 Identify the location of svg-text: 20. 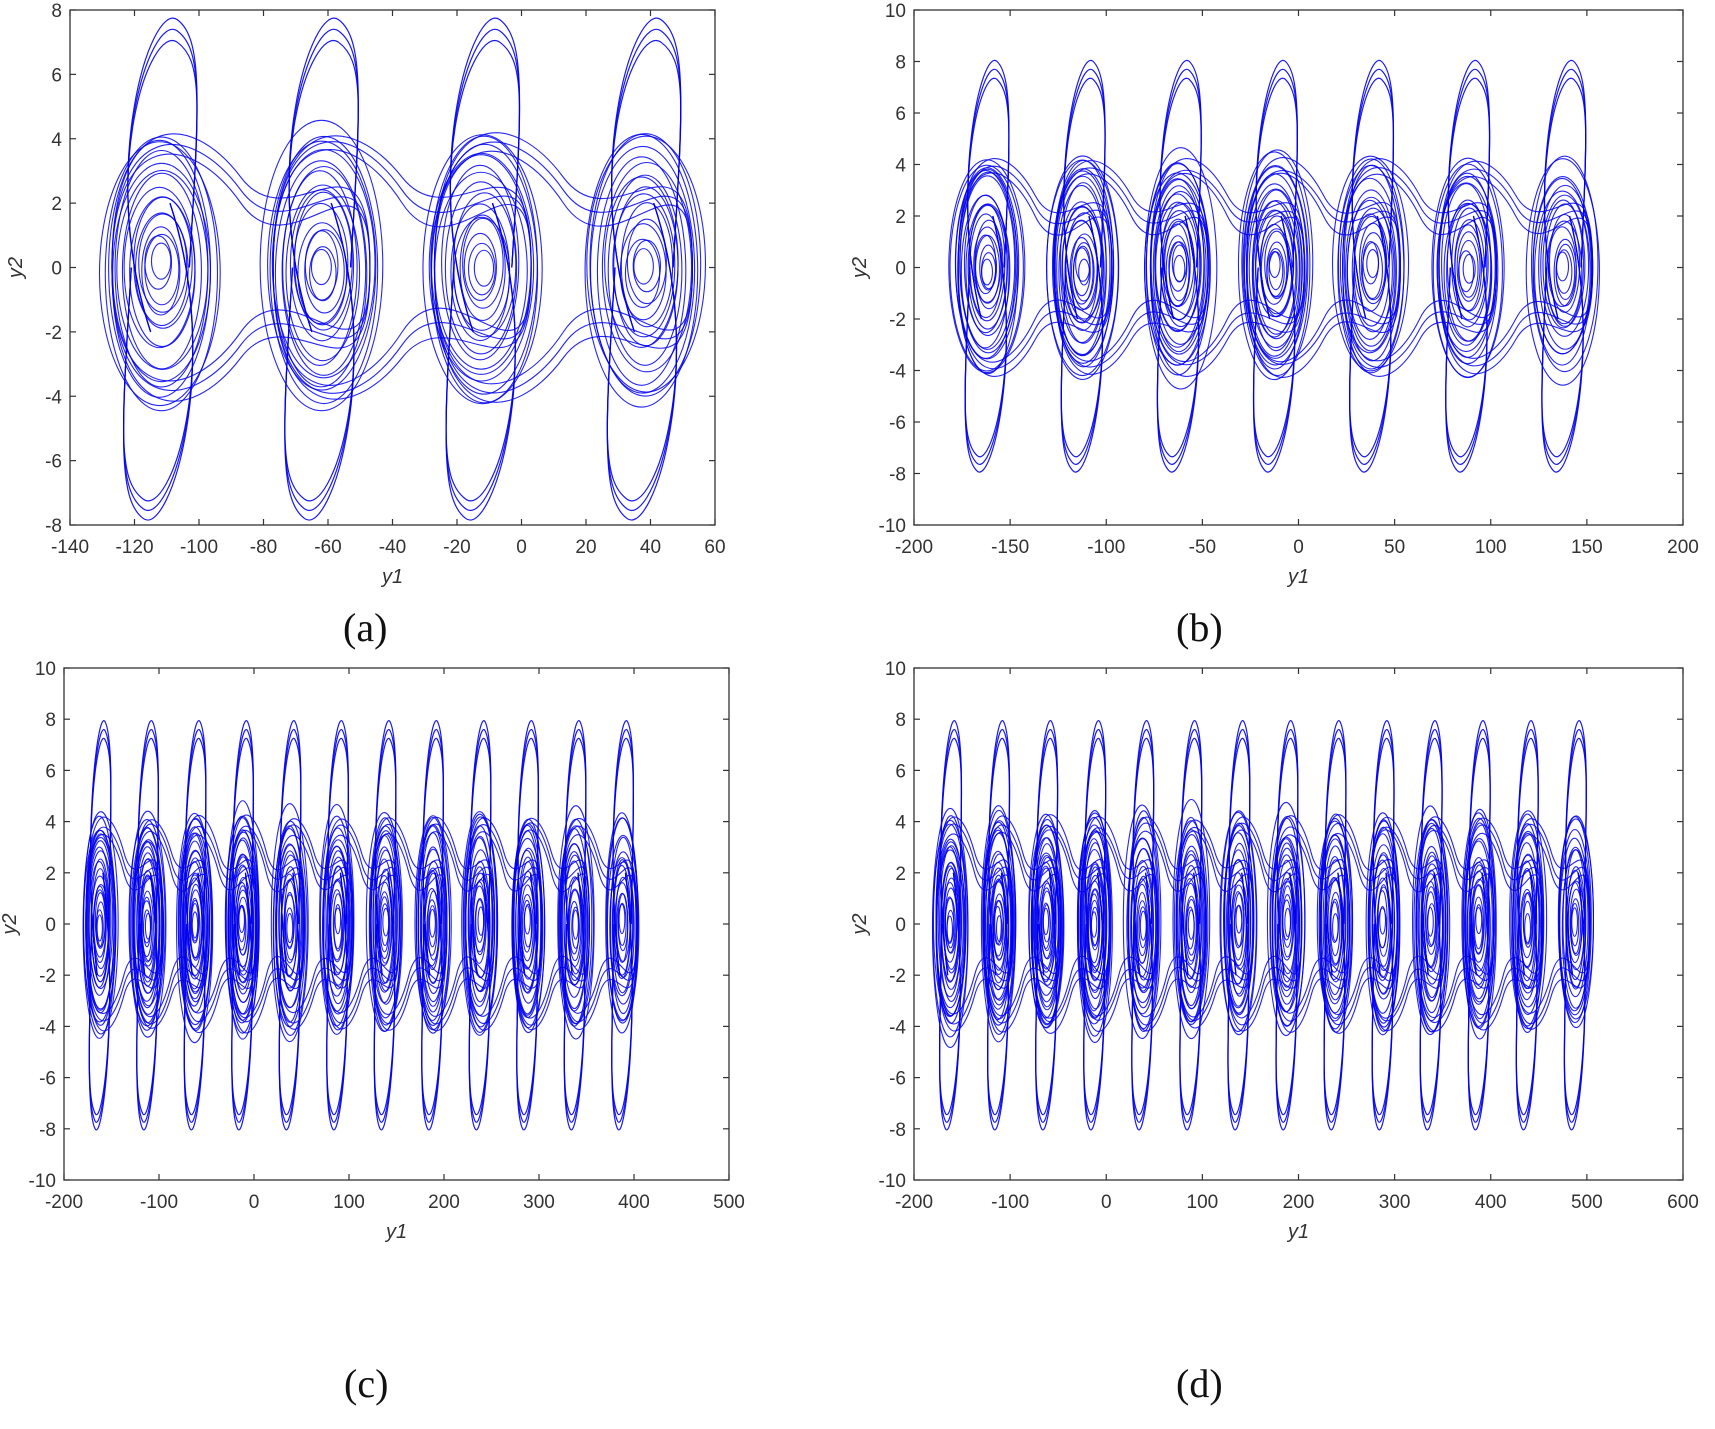
(585, 547).